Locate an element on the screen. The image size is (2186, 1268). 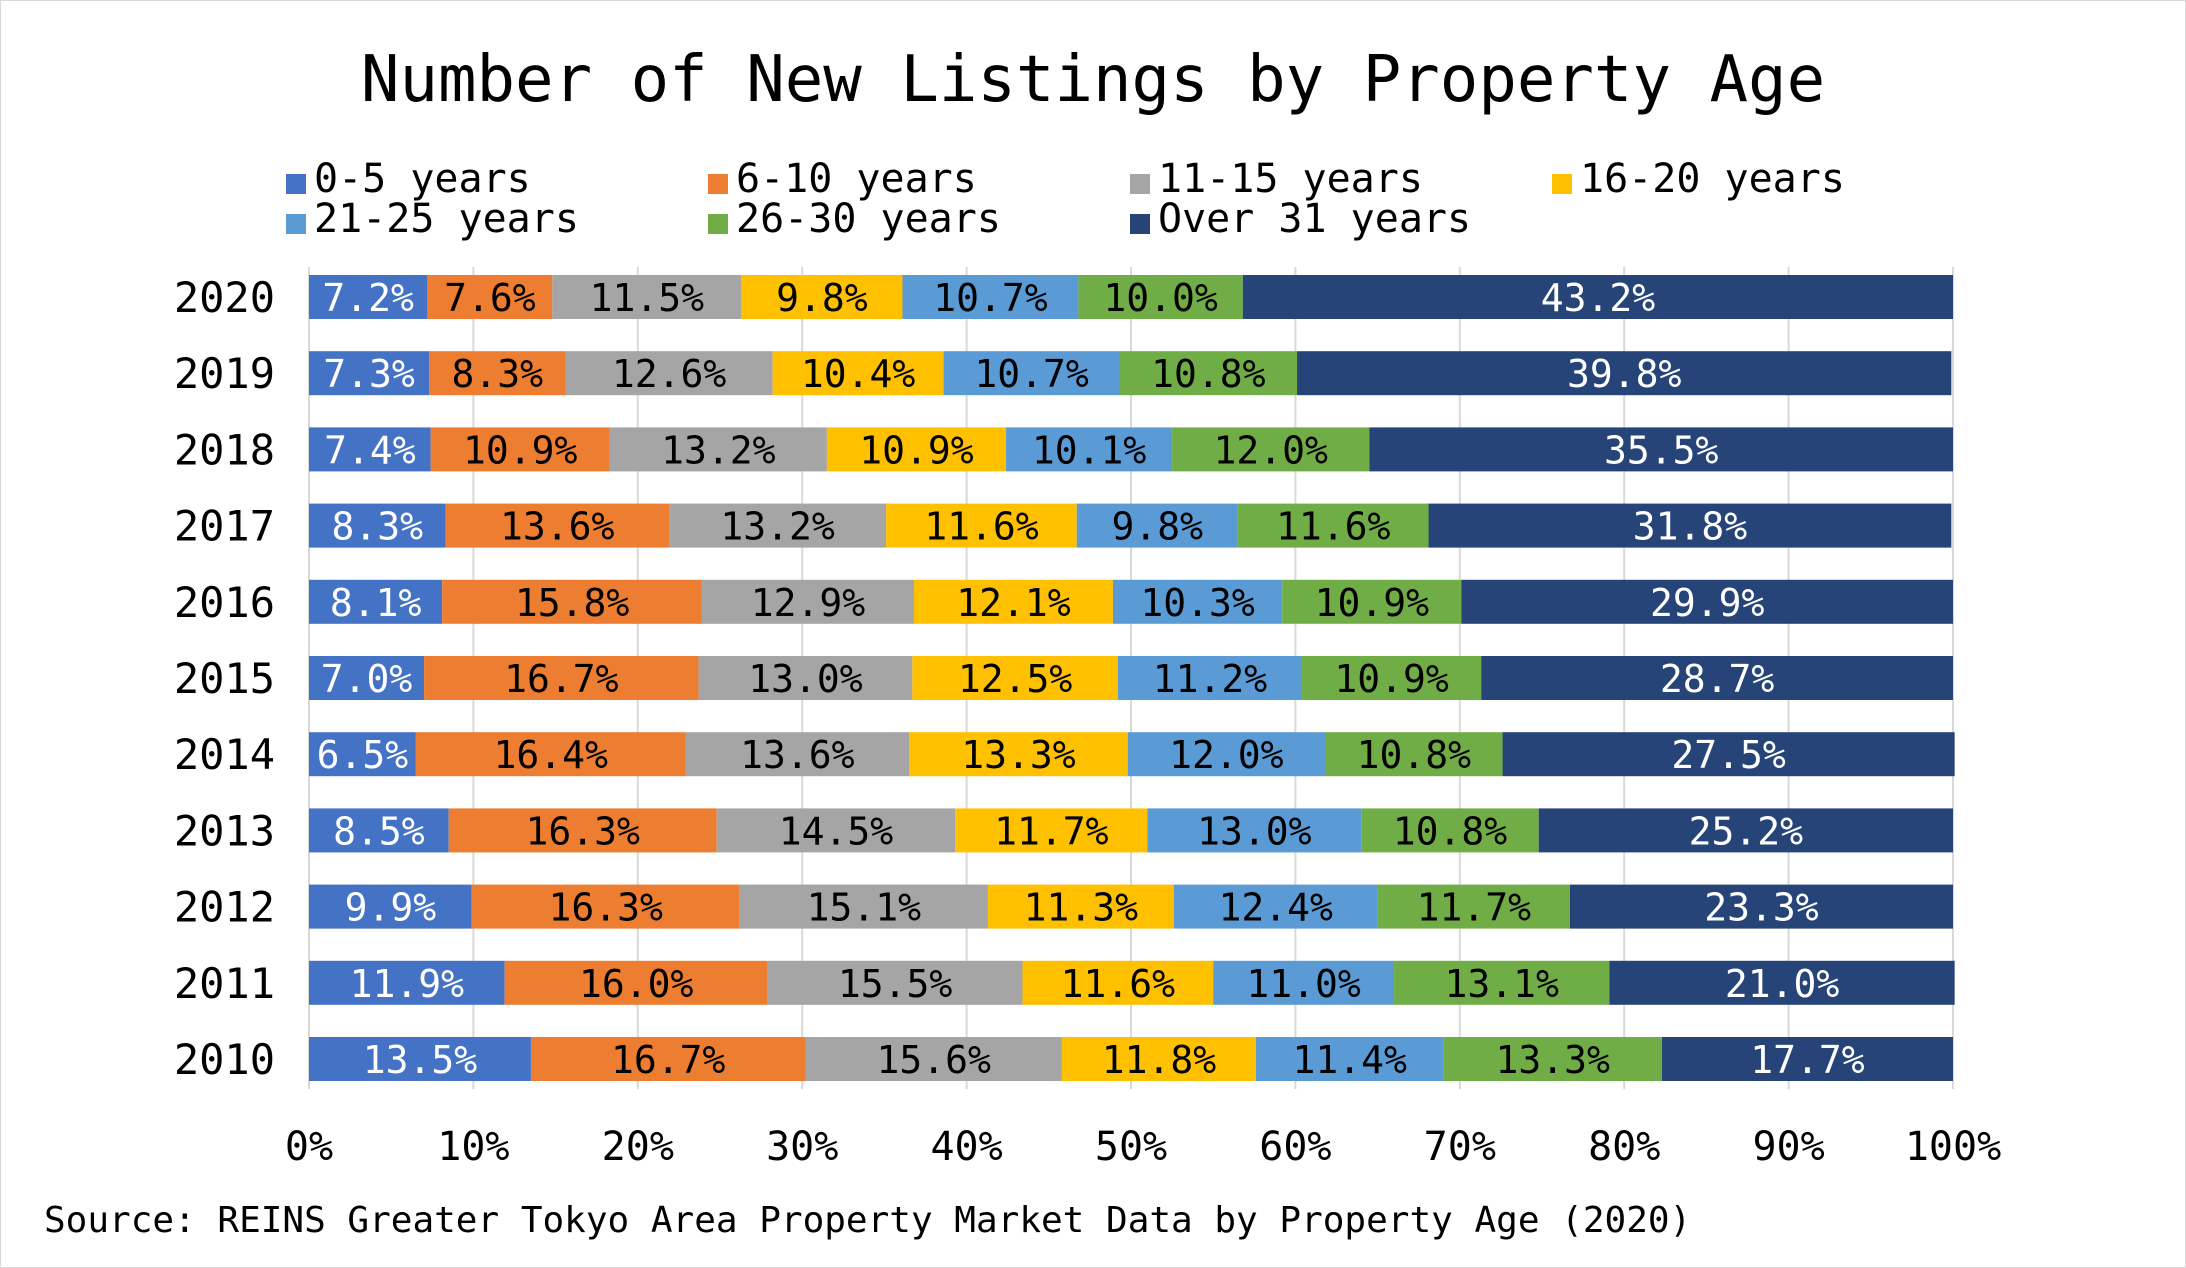
data-label: 7.2% is located at coordinates (368, 298).